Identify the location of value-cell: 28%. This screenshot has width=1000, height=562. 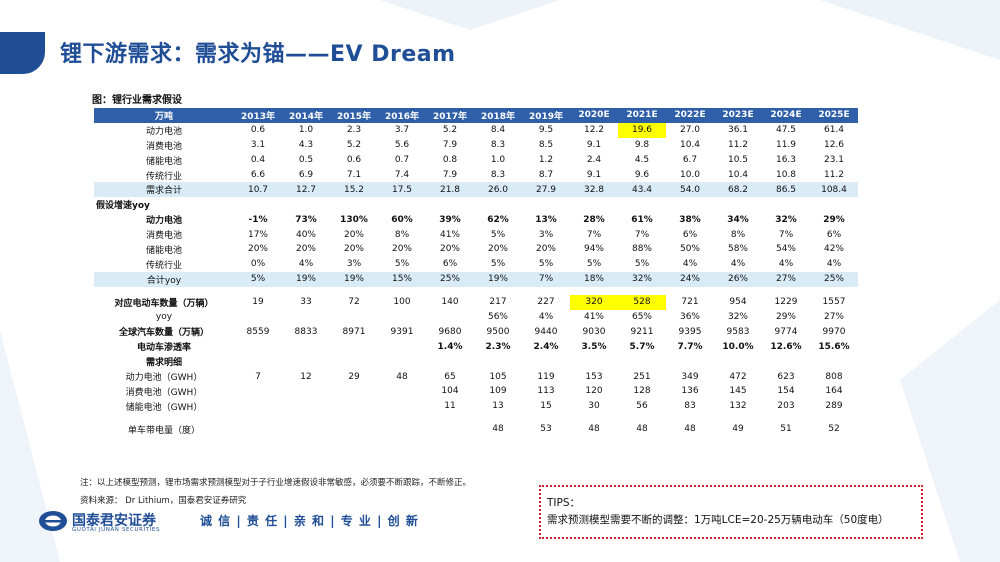
(594, 219).